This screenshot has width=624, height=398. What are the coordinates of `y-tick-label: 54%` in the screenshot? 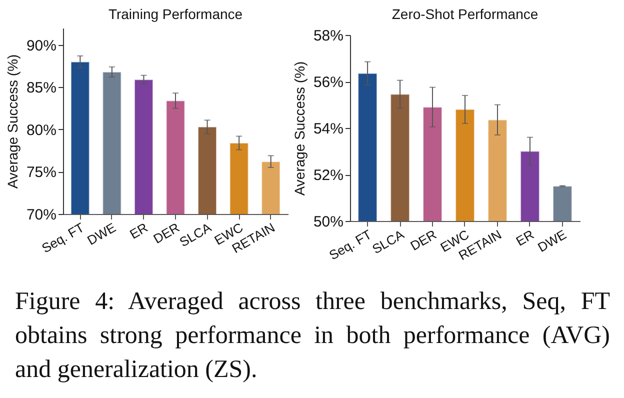 It's located at (328, 129).